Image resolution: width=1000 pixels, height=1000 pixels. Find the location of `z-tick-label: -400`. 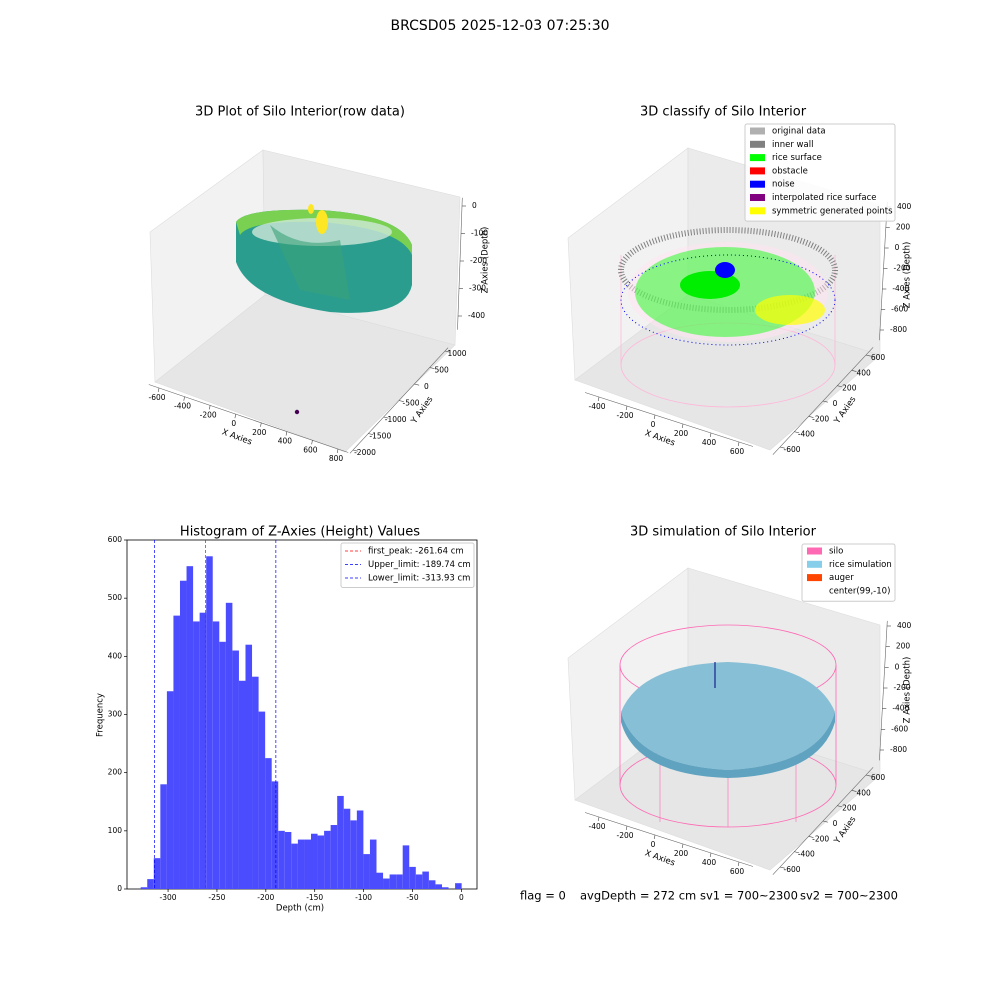

z-tick-label: -400 is located at coordinates (900, 288).